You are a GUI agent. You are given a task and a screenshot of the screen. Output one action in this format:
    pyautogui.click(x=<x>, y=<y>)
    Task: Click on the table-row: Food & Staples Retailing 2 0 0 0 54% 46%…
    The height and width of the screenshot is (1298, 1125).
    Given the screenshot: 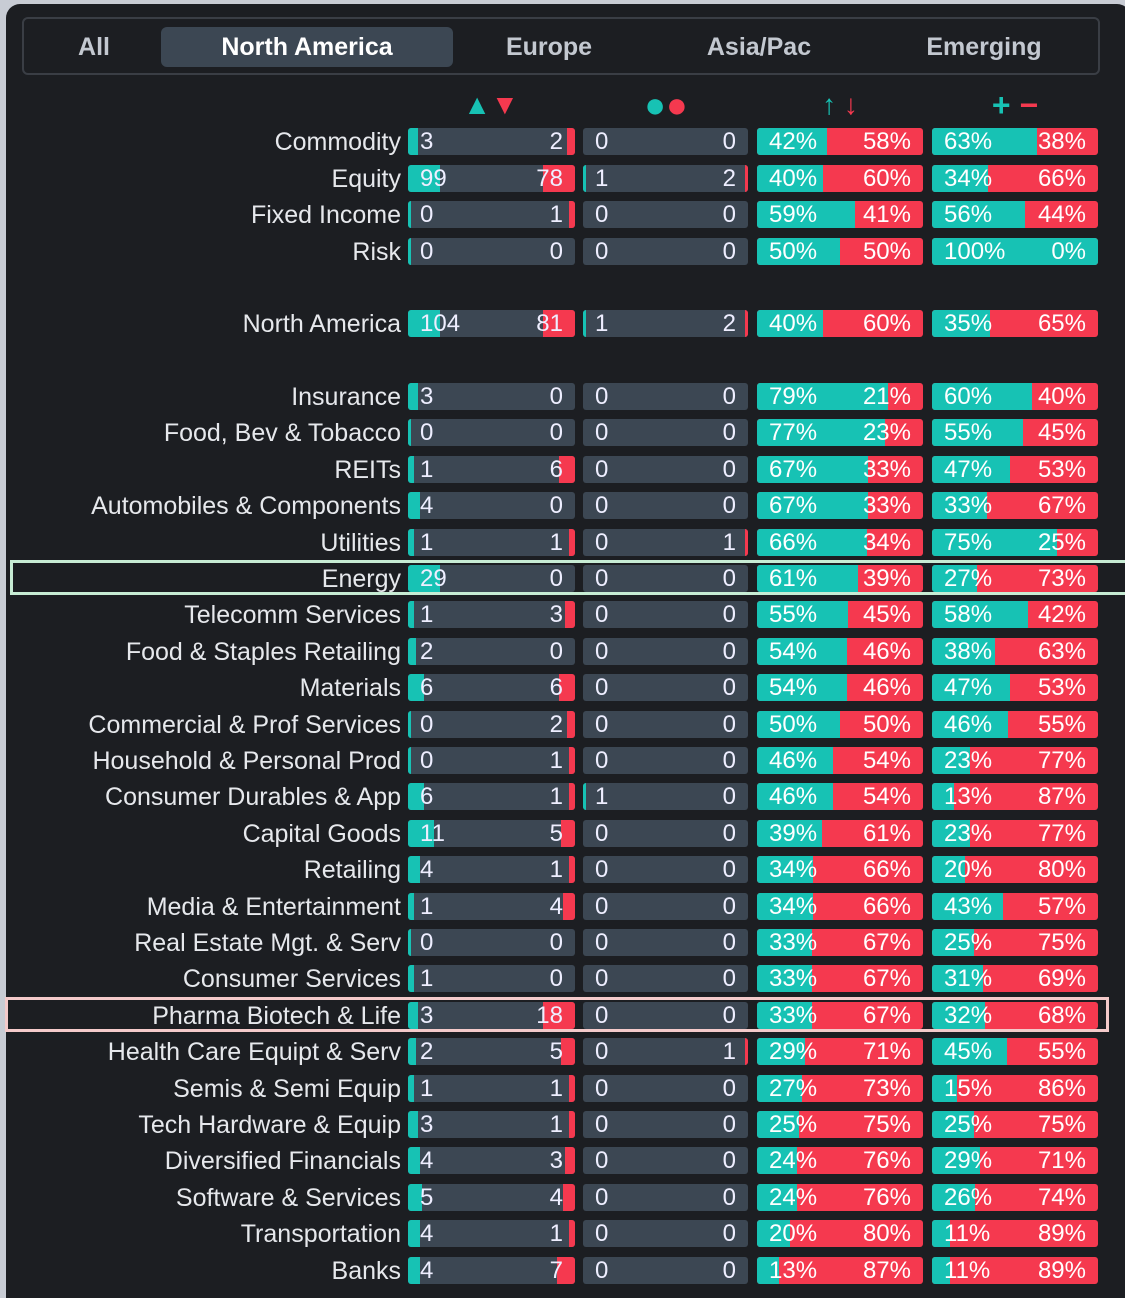 What is the action you would take?
    pyautogui.click(x=562, y=652)
    